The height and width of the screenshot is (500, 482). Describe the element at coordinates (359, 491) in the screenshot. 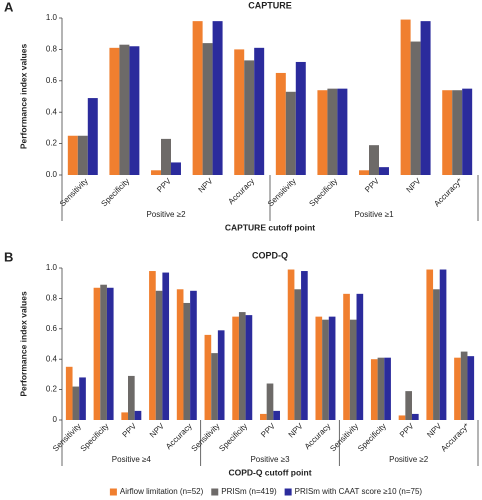

I see `legend-label: PRISm with CAAT score ≥10 (n=75)` at that location.